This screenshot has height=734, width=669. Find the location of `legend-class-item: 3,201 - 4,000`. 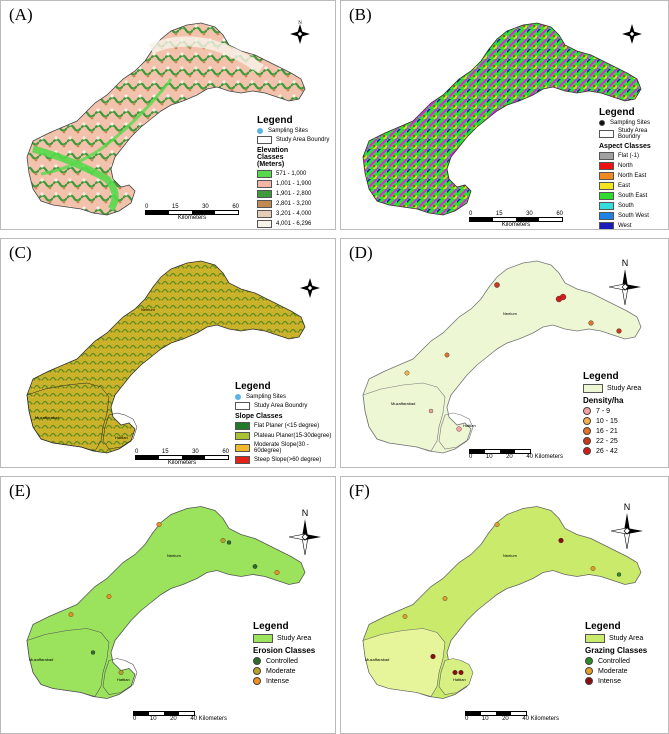

legend-class-item: 3,201 - 4,000 is located at coordinates (296, 214).